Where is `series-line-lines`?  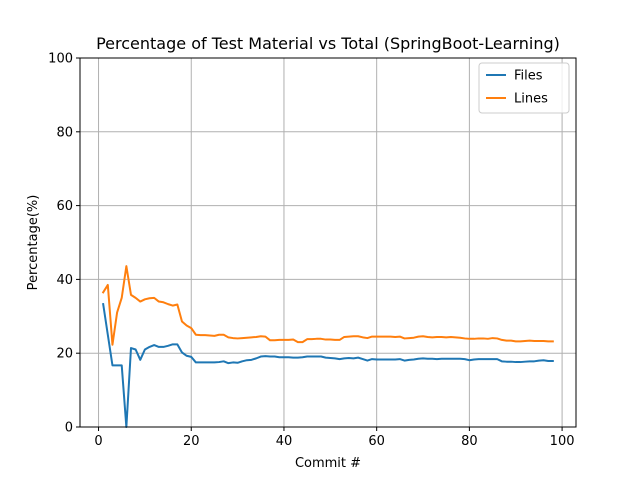
series-line-lines is located at coordinates (327, 305).